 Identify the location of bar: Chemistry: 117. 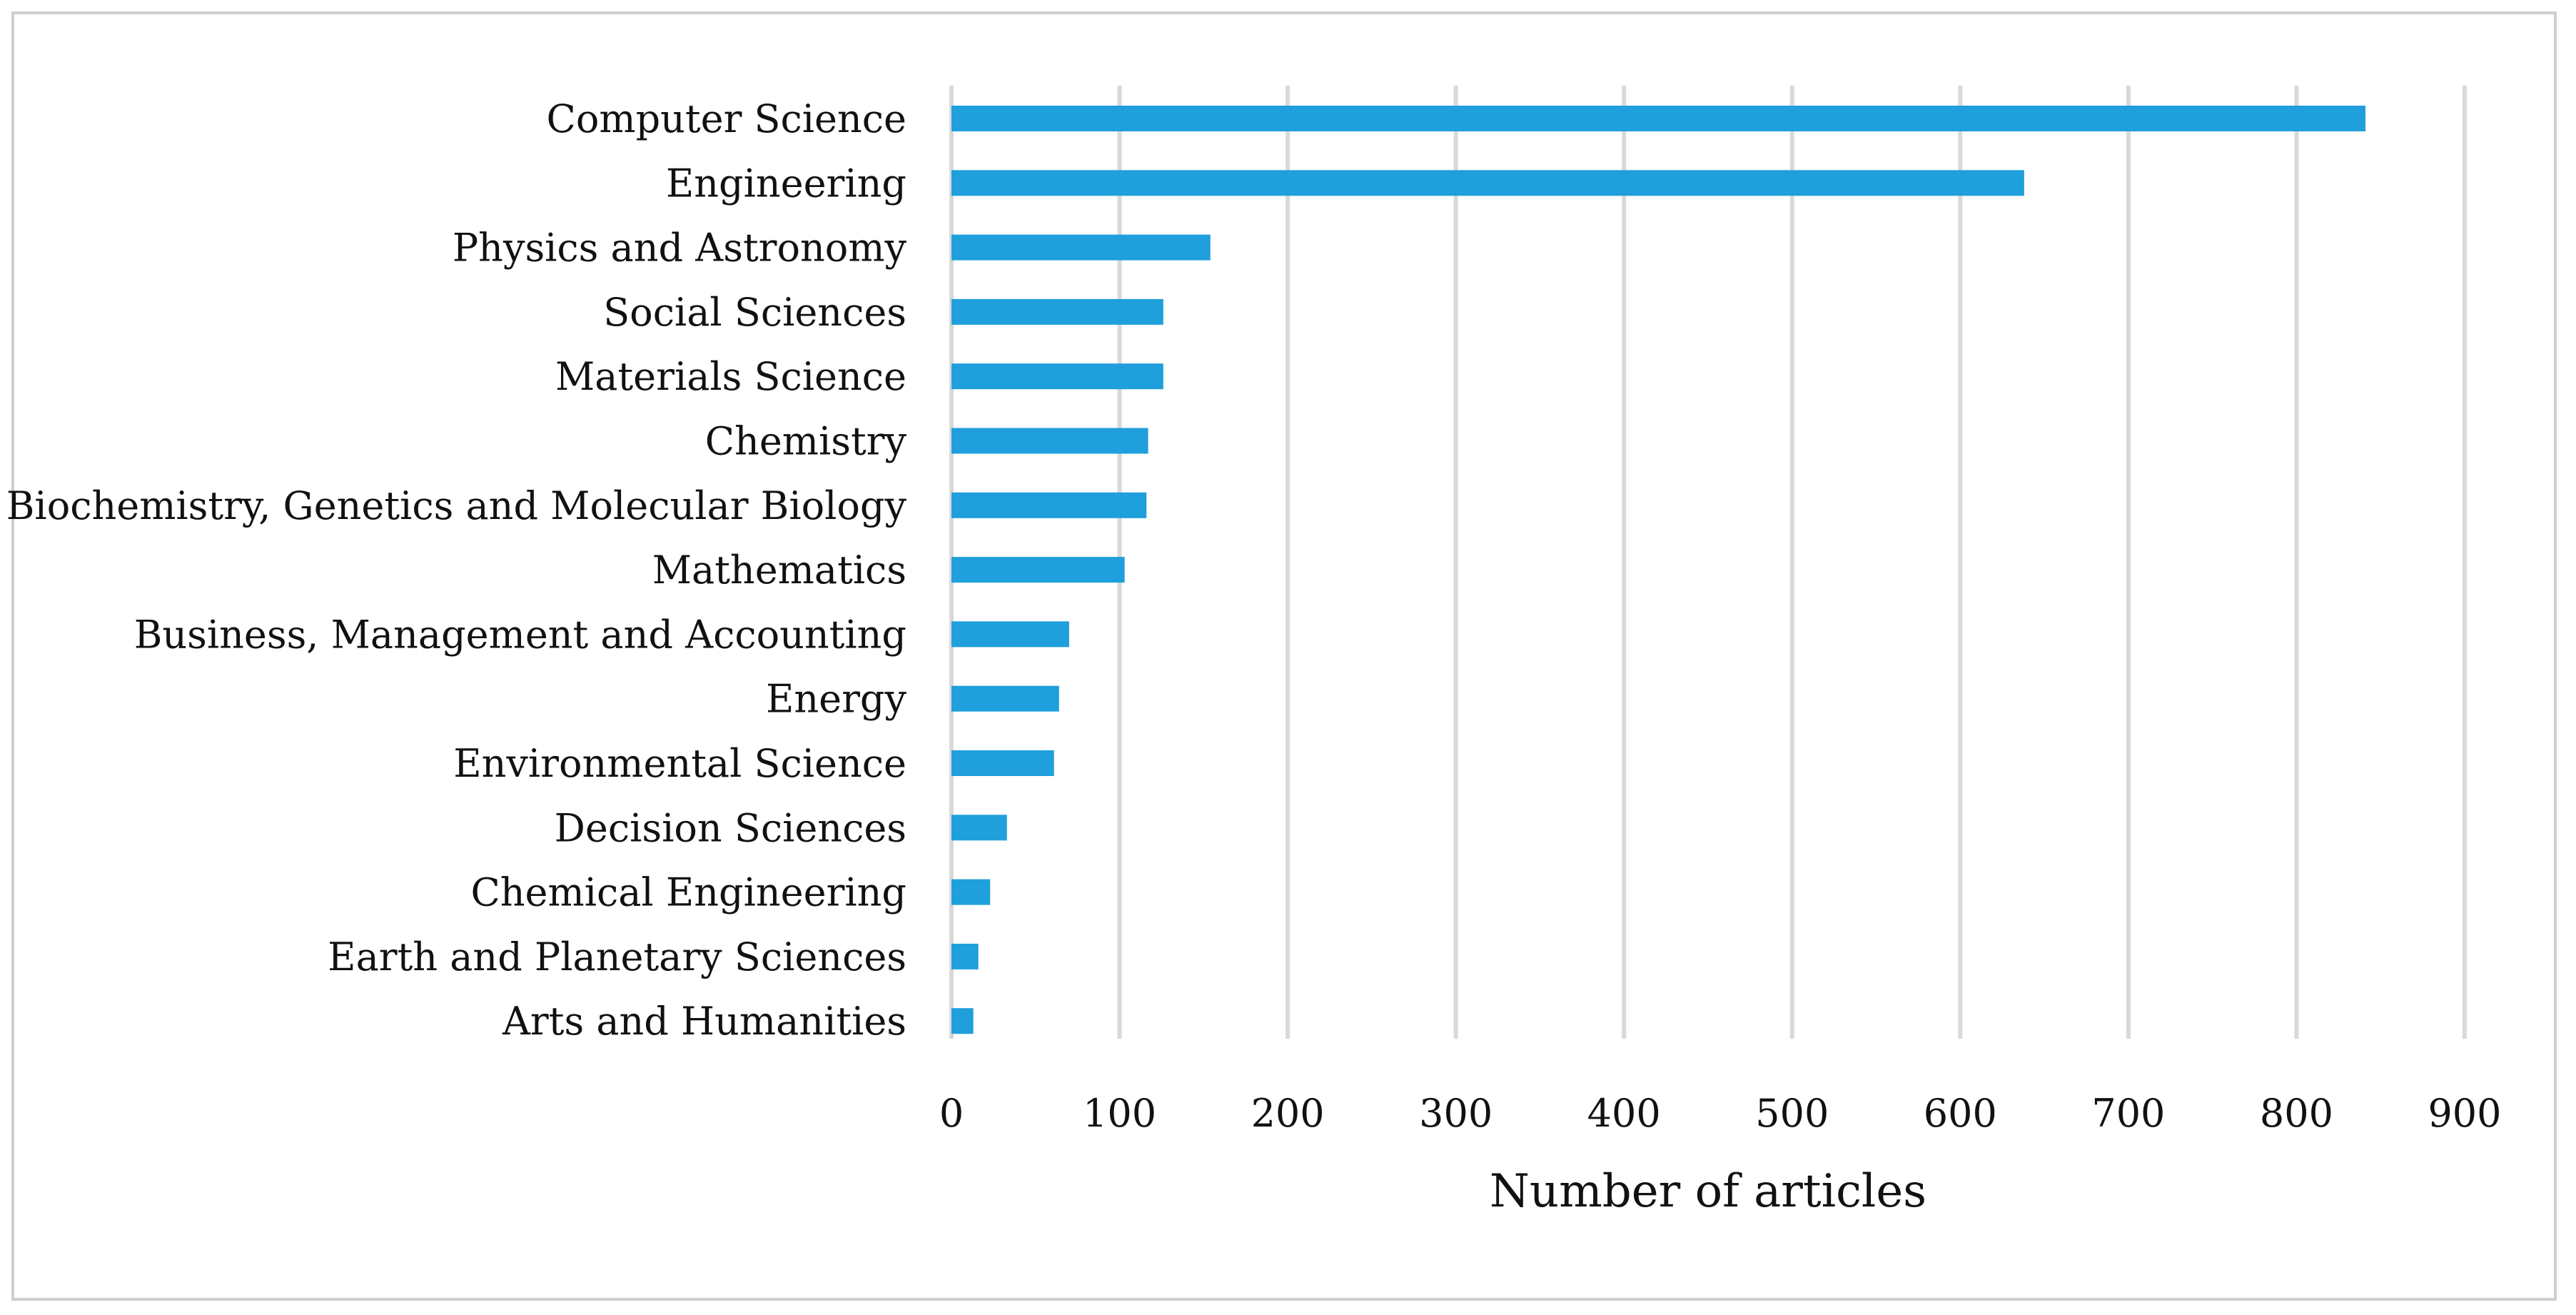
(1049, 441).